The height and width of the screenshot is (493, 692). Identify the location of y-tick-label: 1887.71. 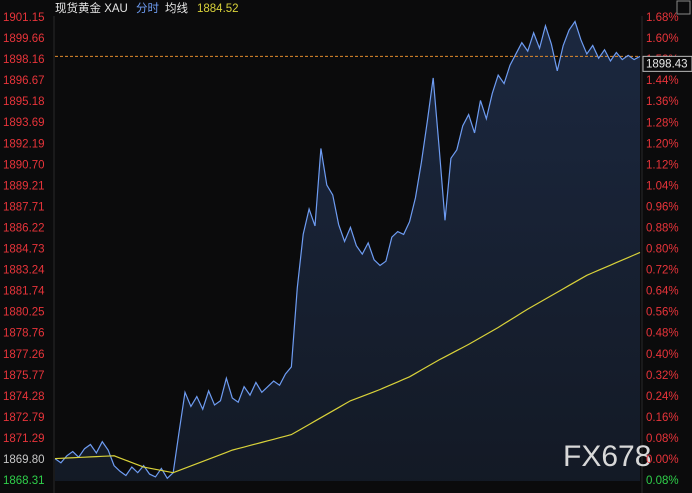
(24, 208).